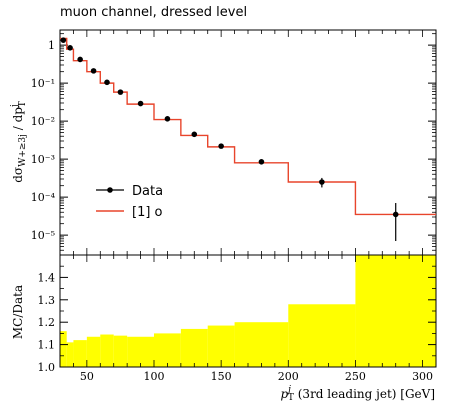 This screenshot has height=404, width=450. What do you see at coordinates (147, 191) in the screenshot?
I see `legend-data-label: Data` at bounding box center [147, 191].